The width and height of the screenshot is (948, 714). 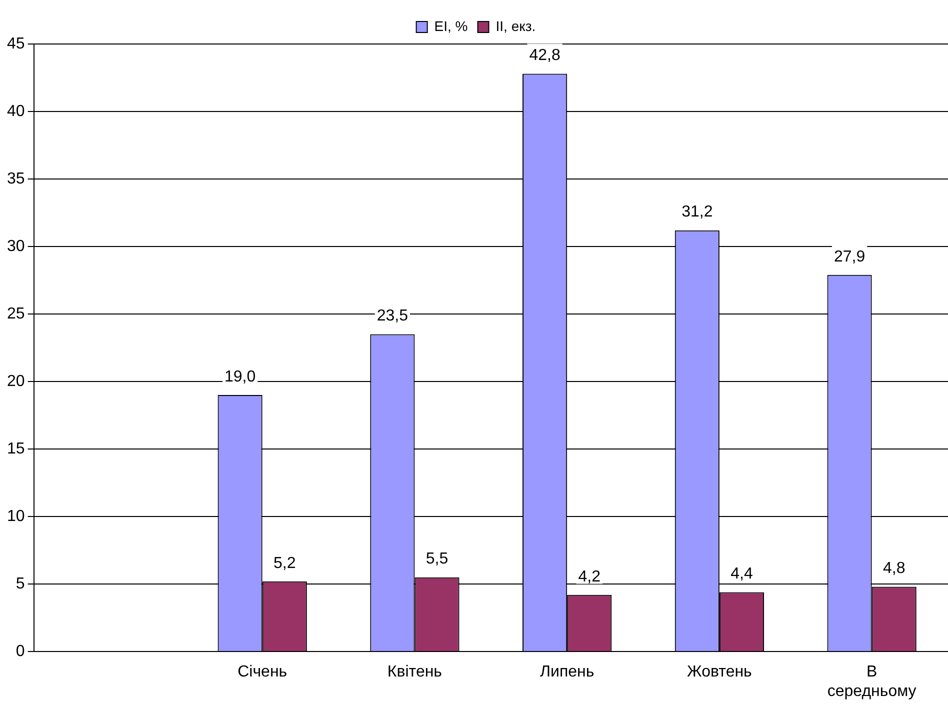 What do you see at coordinates (544, 55) in the screenshot?
I see `data-label: 42,8` at bounding box center [544, 55].